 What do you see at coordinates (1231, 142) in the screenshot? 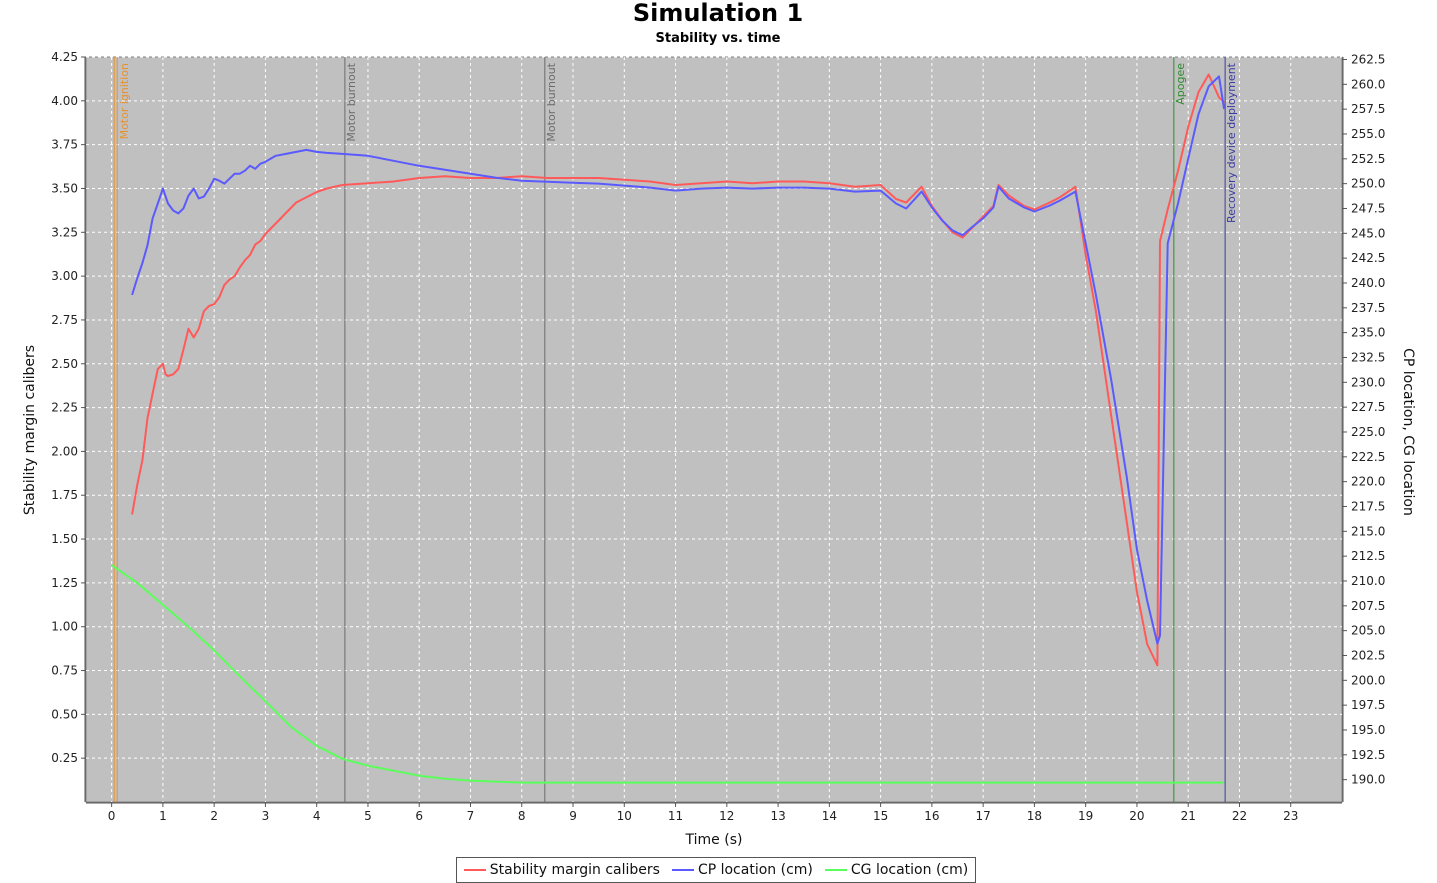
I see `event-label: Recovery device deployment` at bounding box center [1231, 142].